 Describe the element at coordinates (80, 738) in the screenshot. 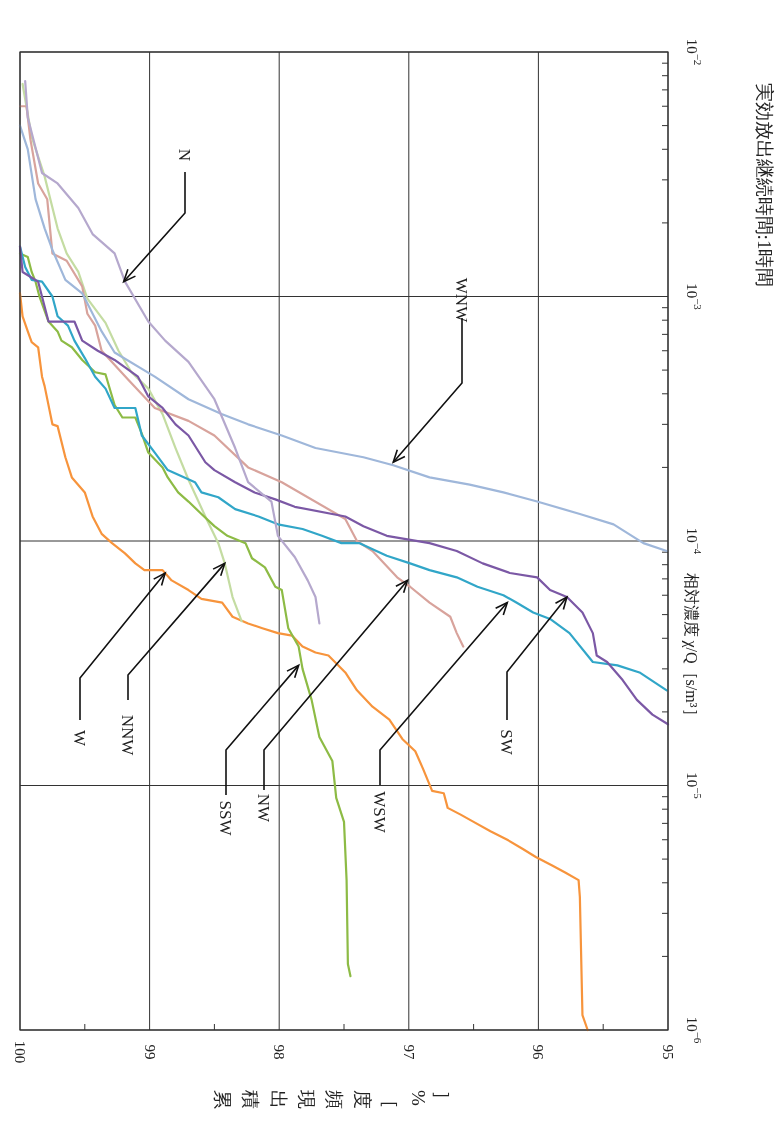

I see `annotation: W` at that location.